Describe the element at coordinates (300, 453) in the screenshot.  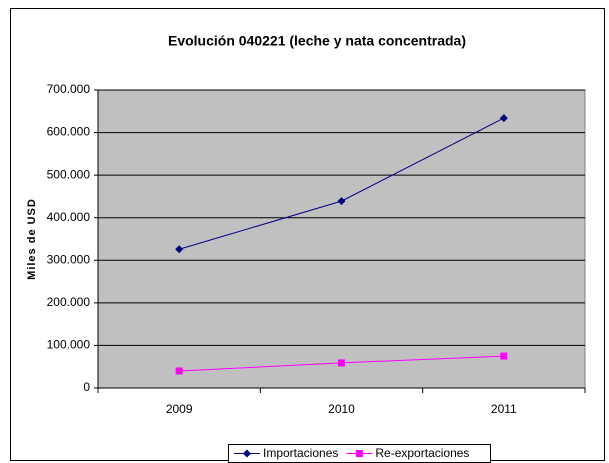
I see `legend-label: Importaciones` at that location.